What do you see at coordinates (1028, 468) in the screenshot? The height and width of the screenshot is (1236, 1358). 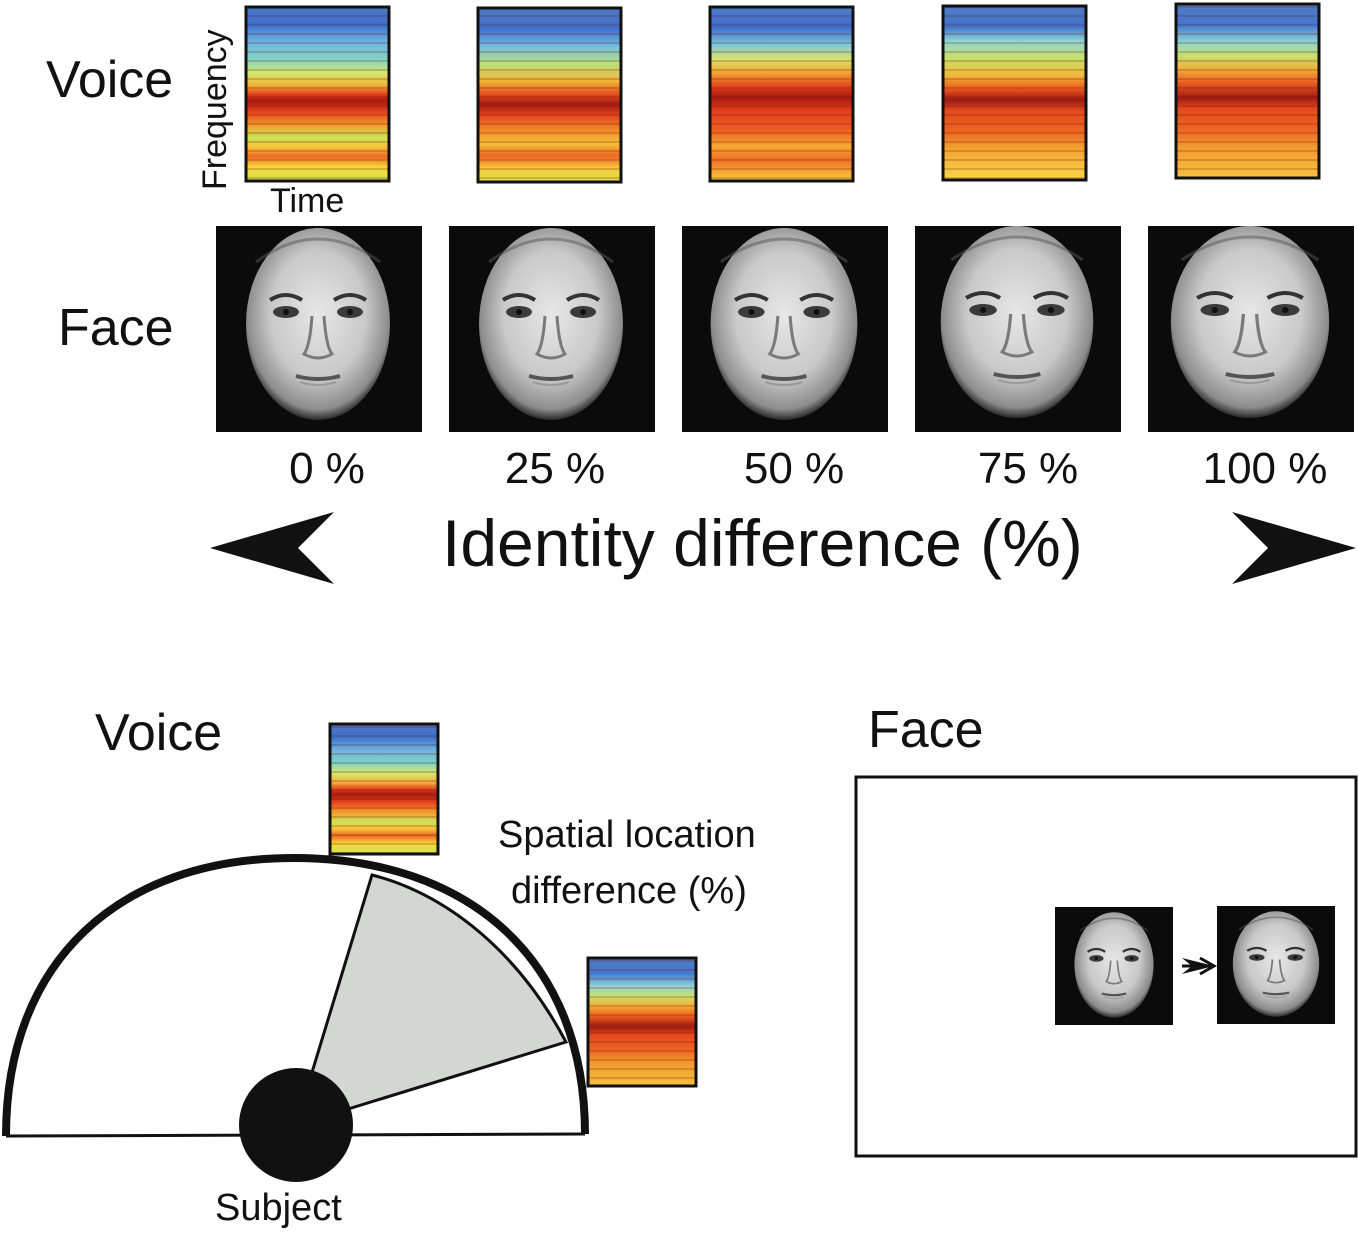 I see `morph-step-75: 75 %` at bounding box center [1028, 468].